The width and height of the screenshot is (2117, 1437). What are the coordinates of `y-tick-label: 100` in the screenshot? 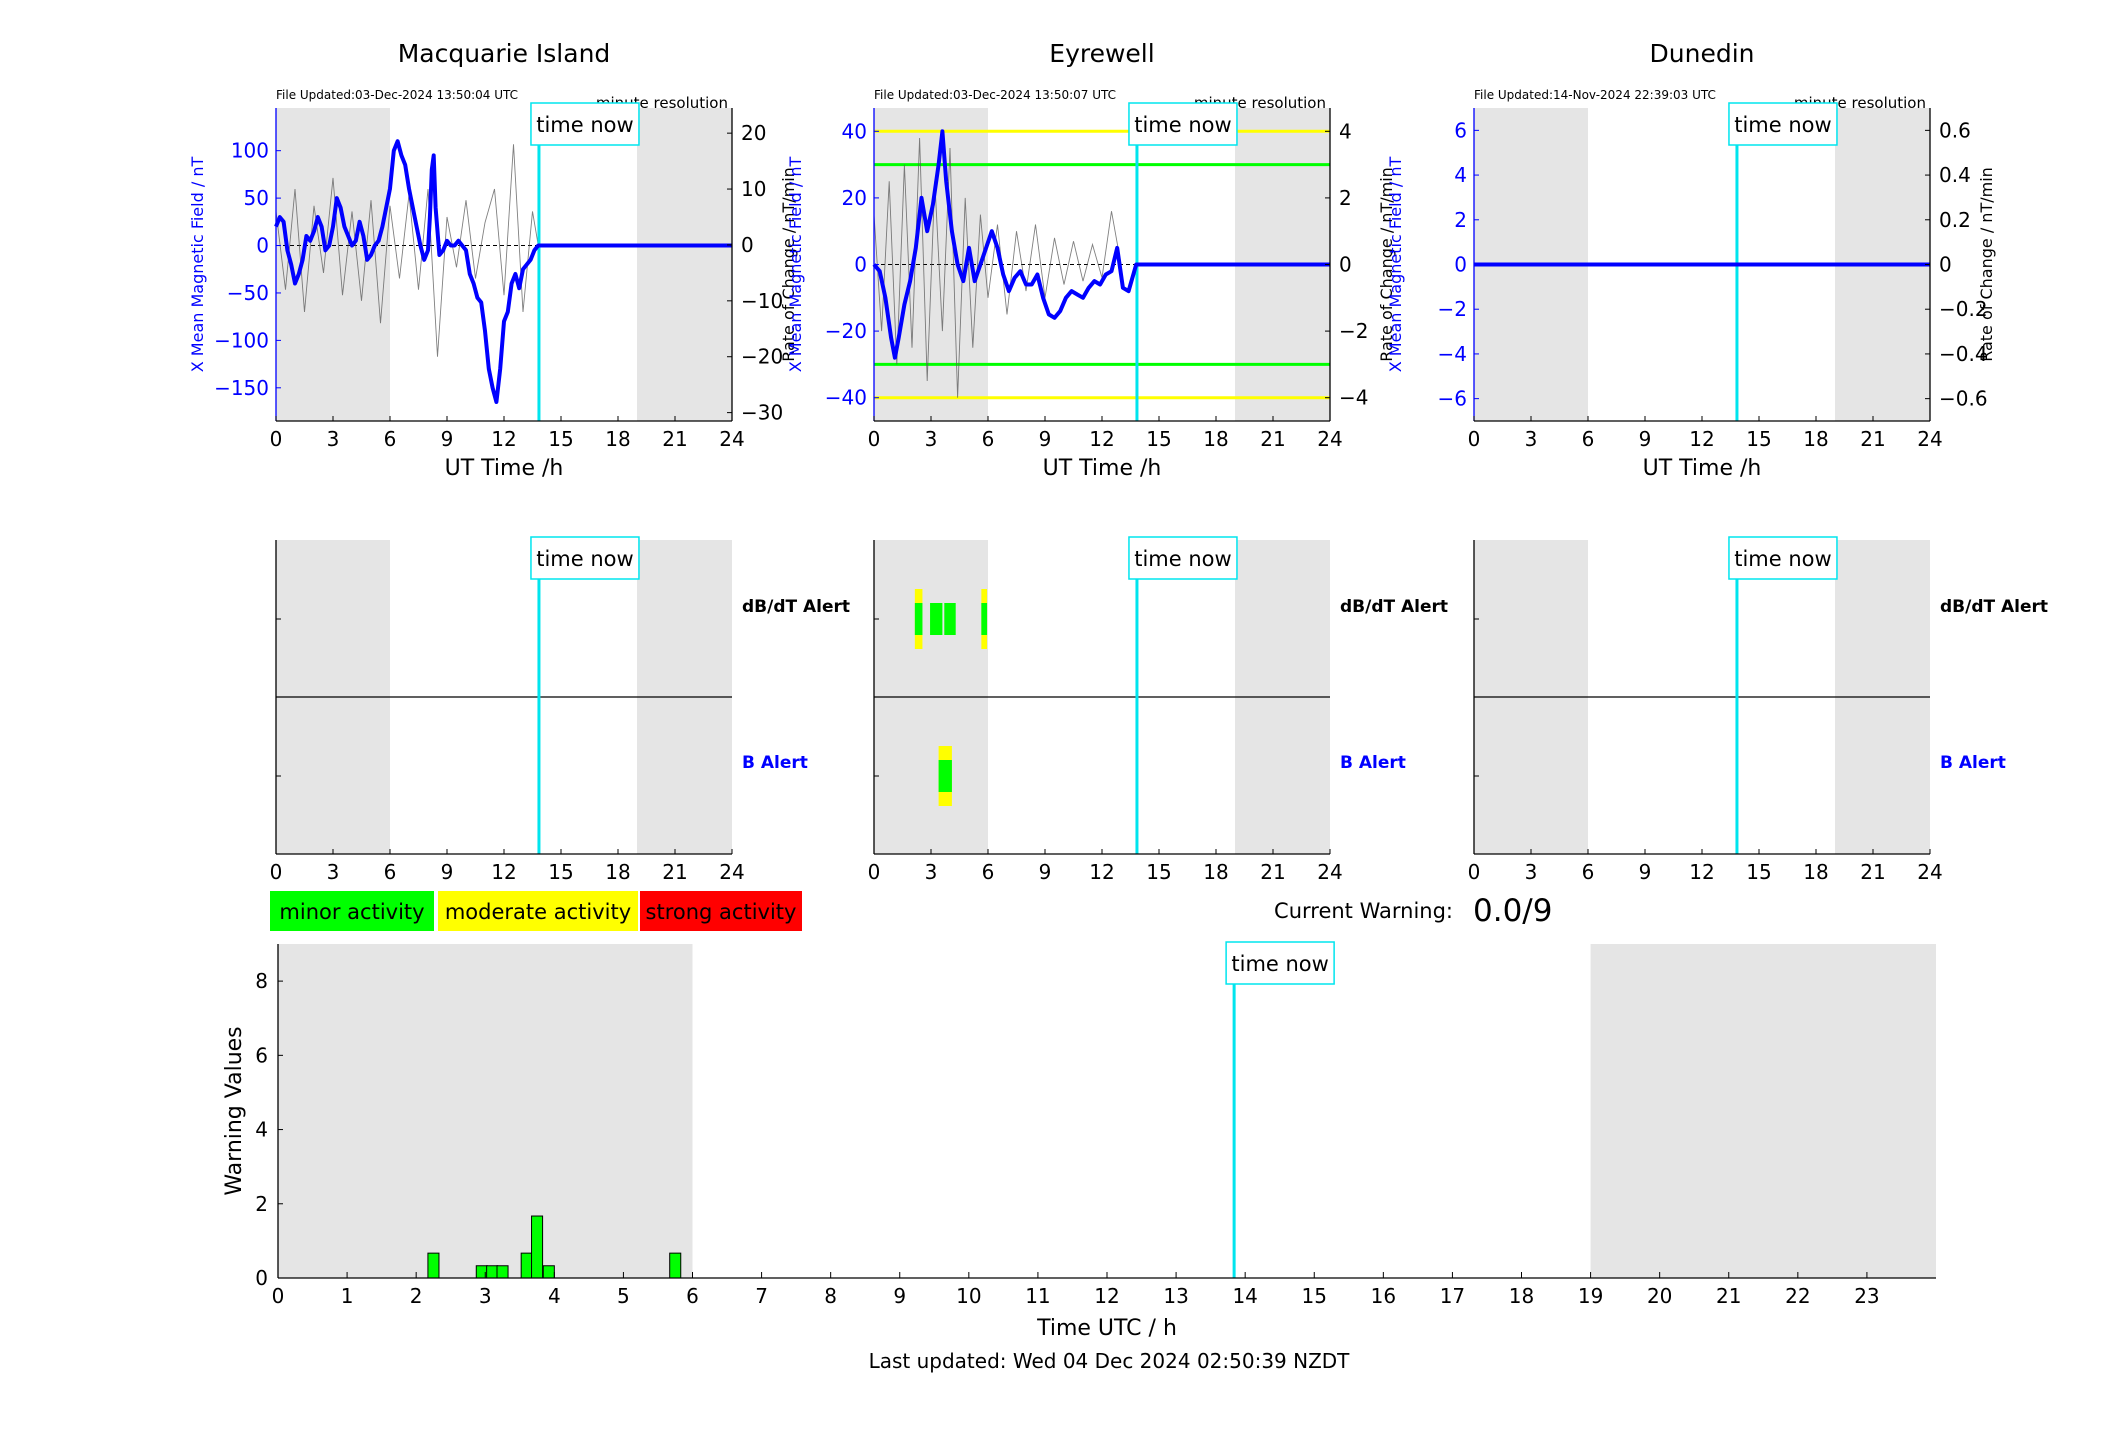 It's located at (250, 151).